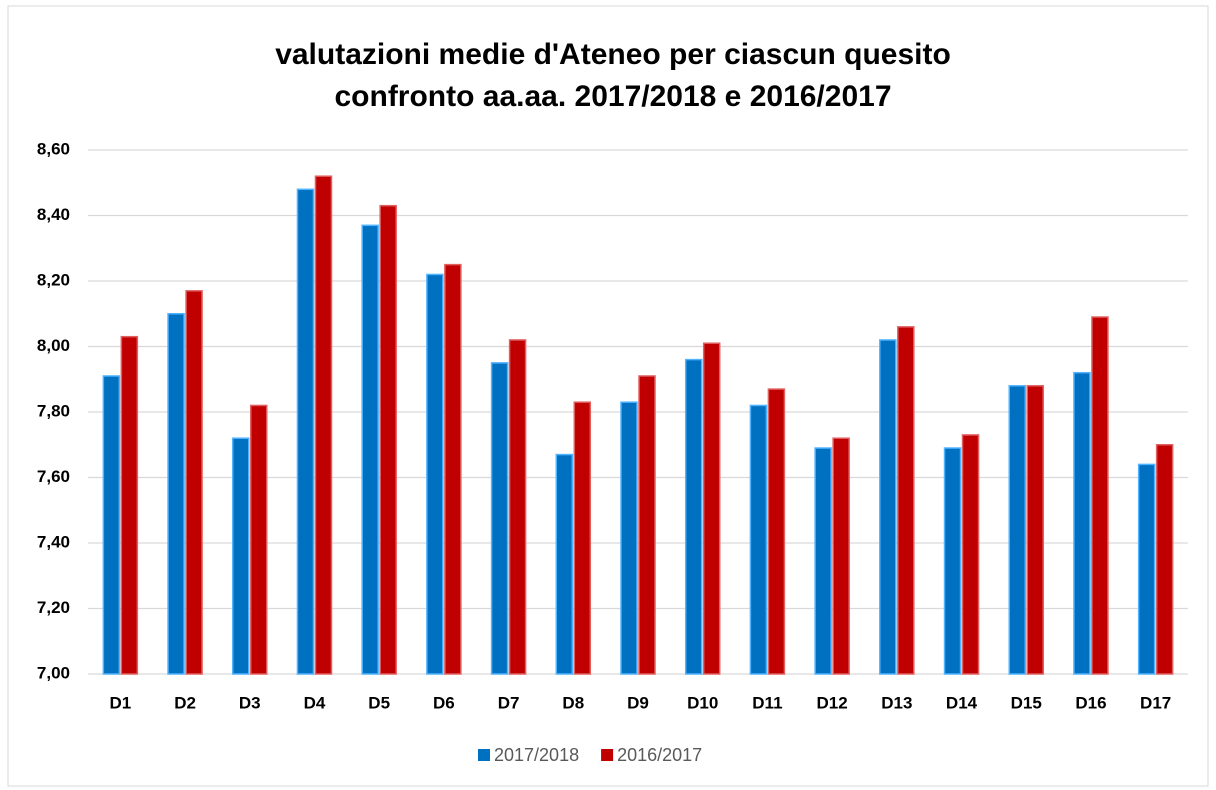 The width and height of the screenshot is (1216, 790). I want to click on x-tick-label: D10, so click(702, 702).